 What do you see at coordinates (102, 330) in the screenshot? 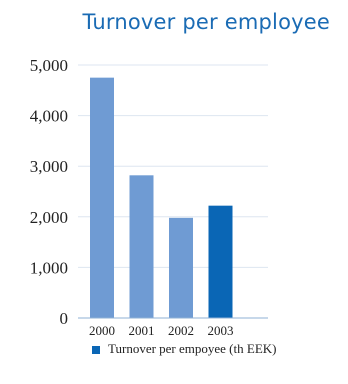
I see `x-tick-label: 2000` at bounding box center [102, 330].